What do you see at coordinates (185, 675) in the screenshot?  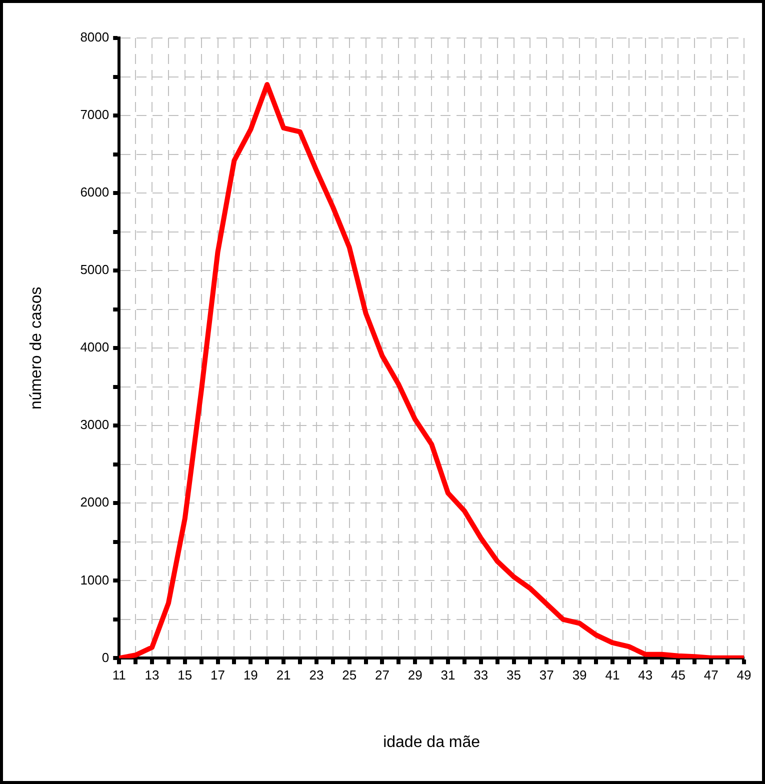 I see `x-tick-label: 15` at bounding box center [185, 675].